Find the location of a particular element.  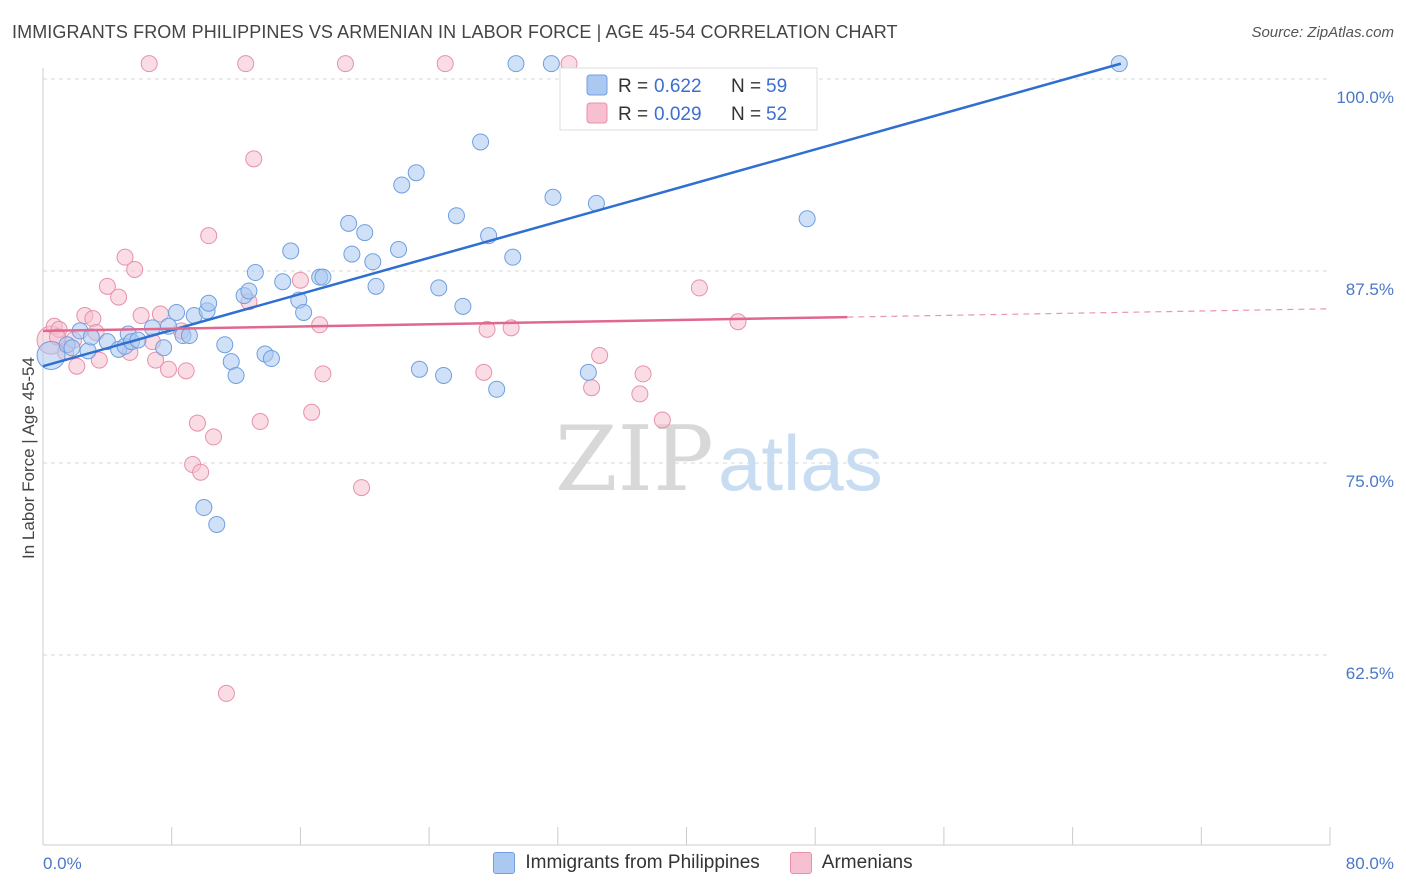

pink-trend-extension is located at coordinates (1089, 313).